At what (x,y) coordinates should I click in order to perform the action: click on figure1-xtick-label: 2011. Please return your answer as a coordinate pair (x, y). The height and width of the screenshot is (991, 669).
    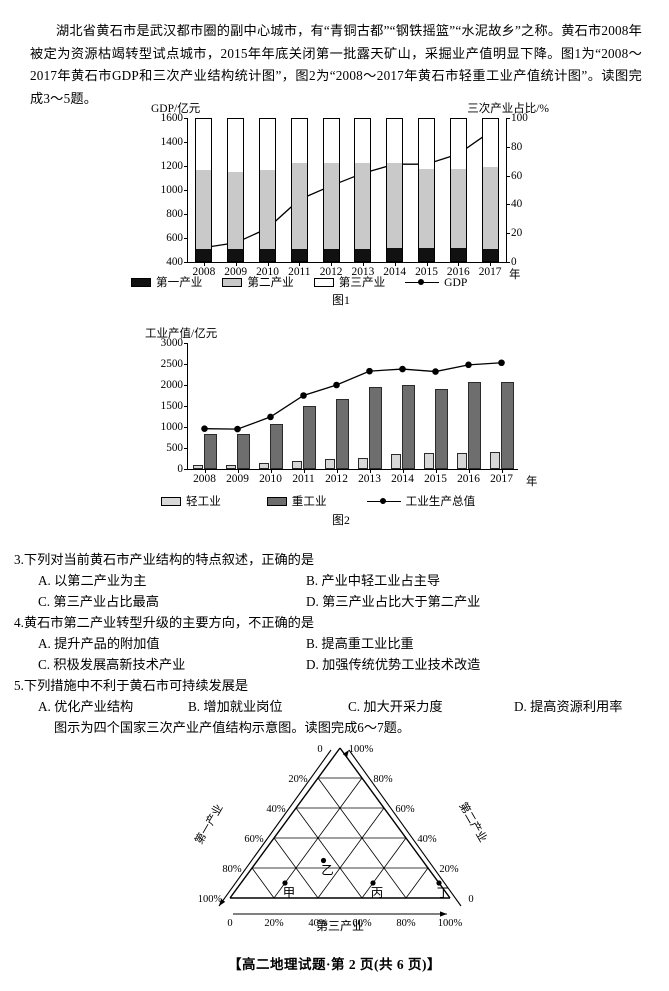
    Looking at the image, I should click on (299, 272).